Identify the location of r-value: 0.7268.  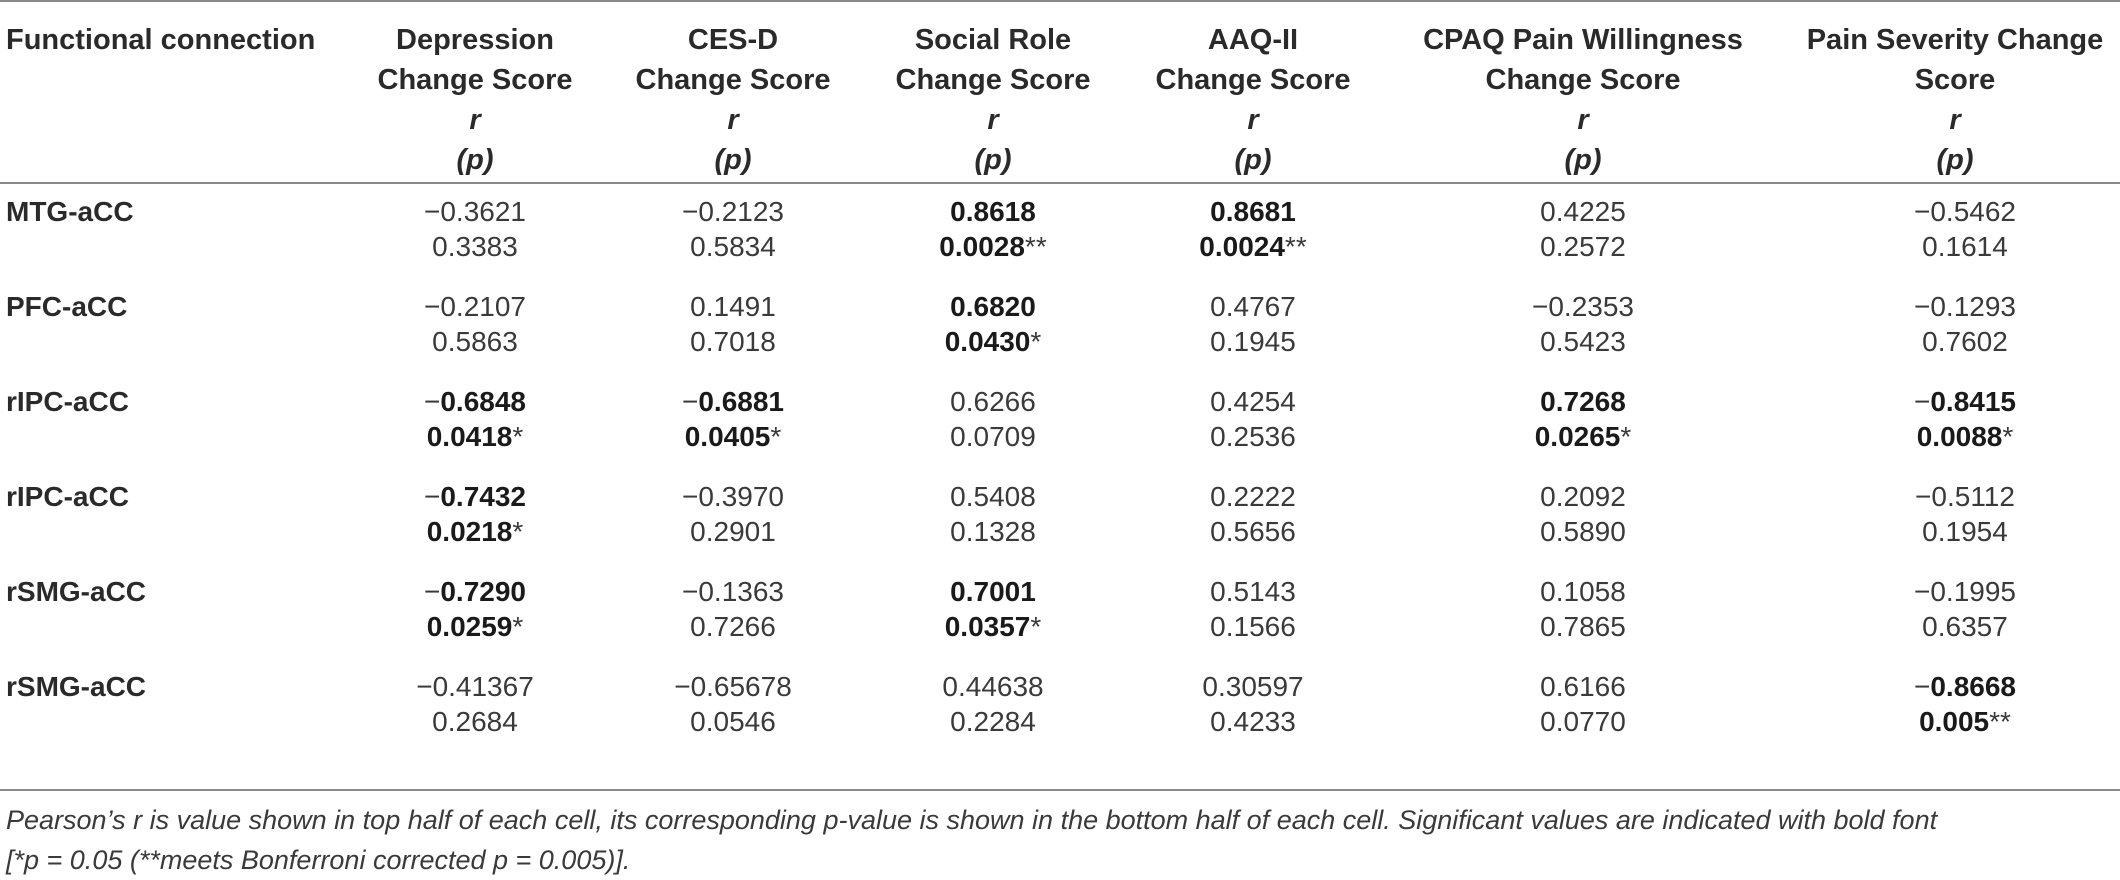
(1583, 401).